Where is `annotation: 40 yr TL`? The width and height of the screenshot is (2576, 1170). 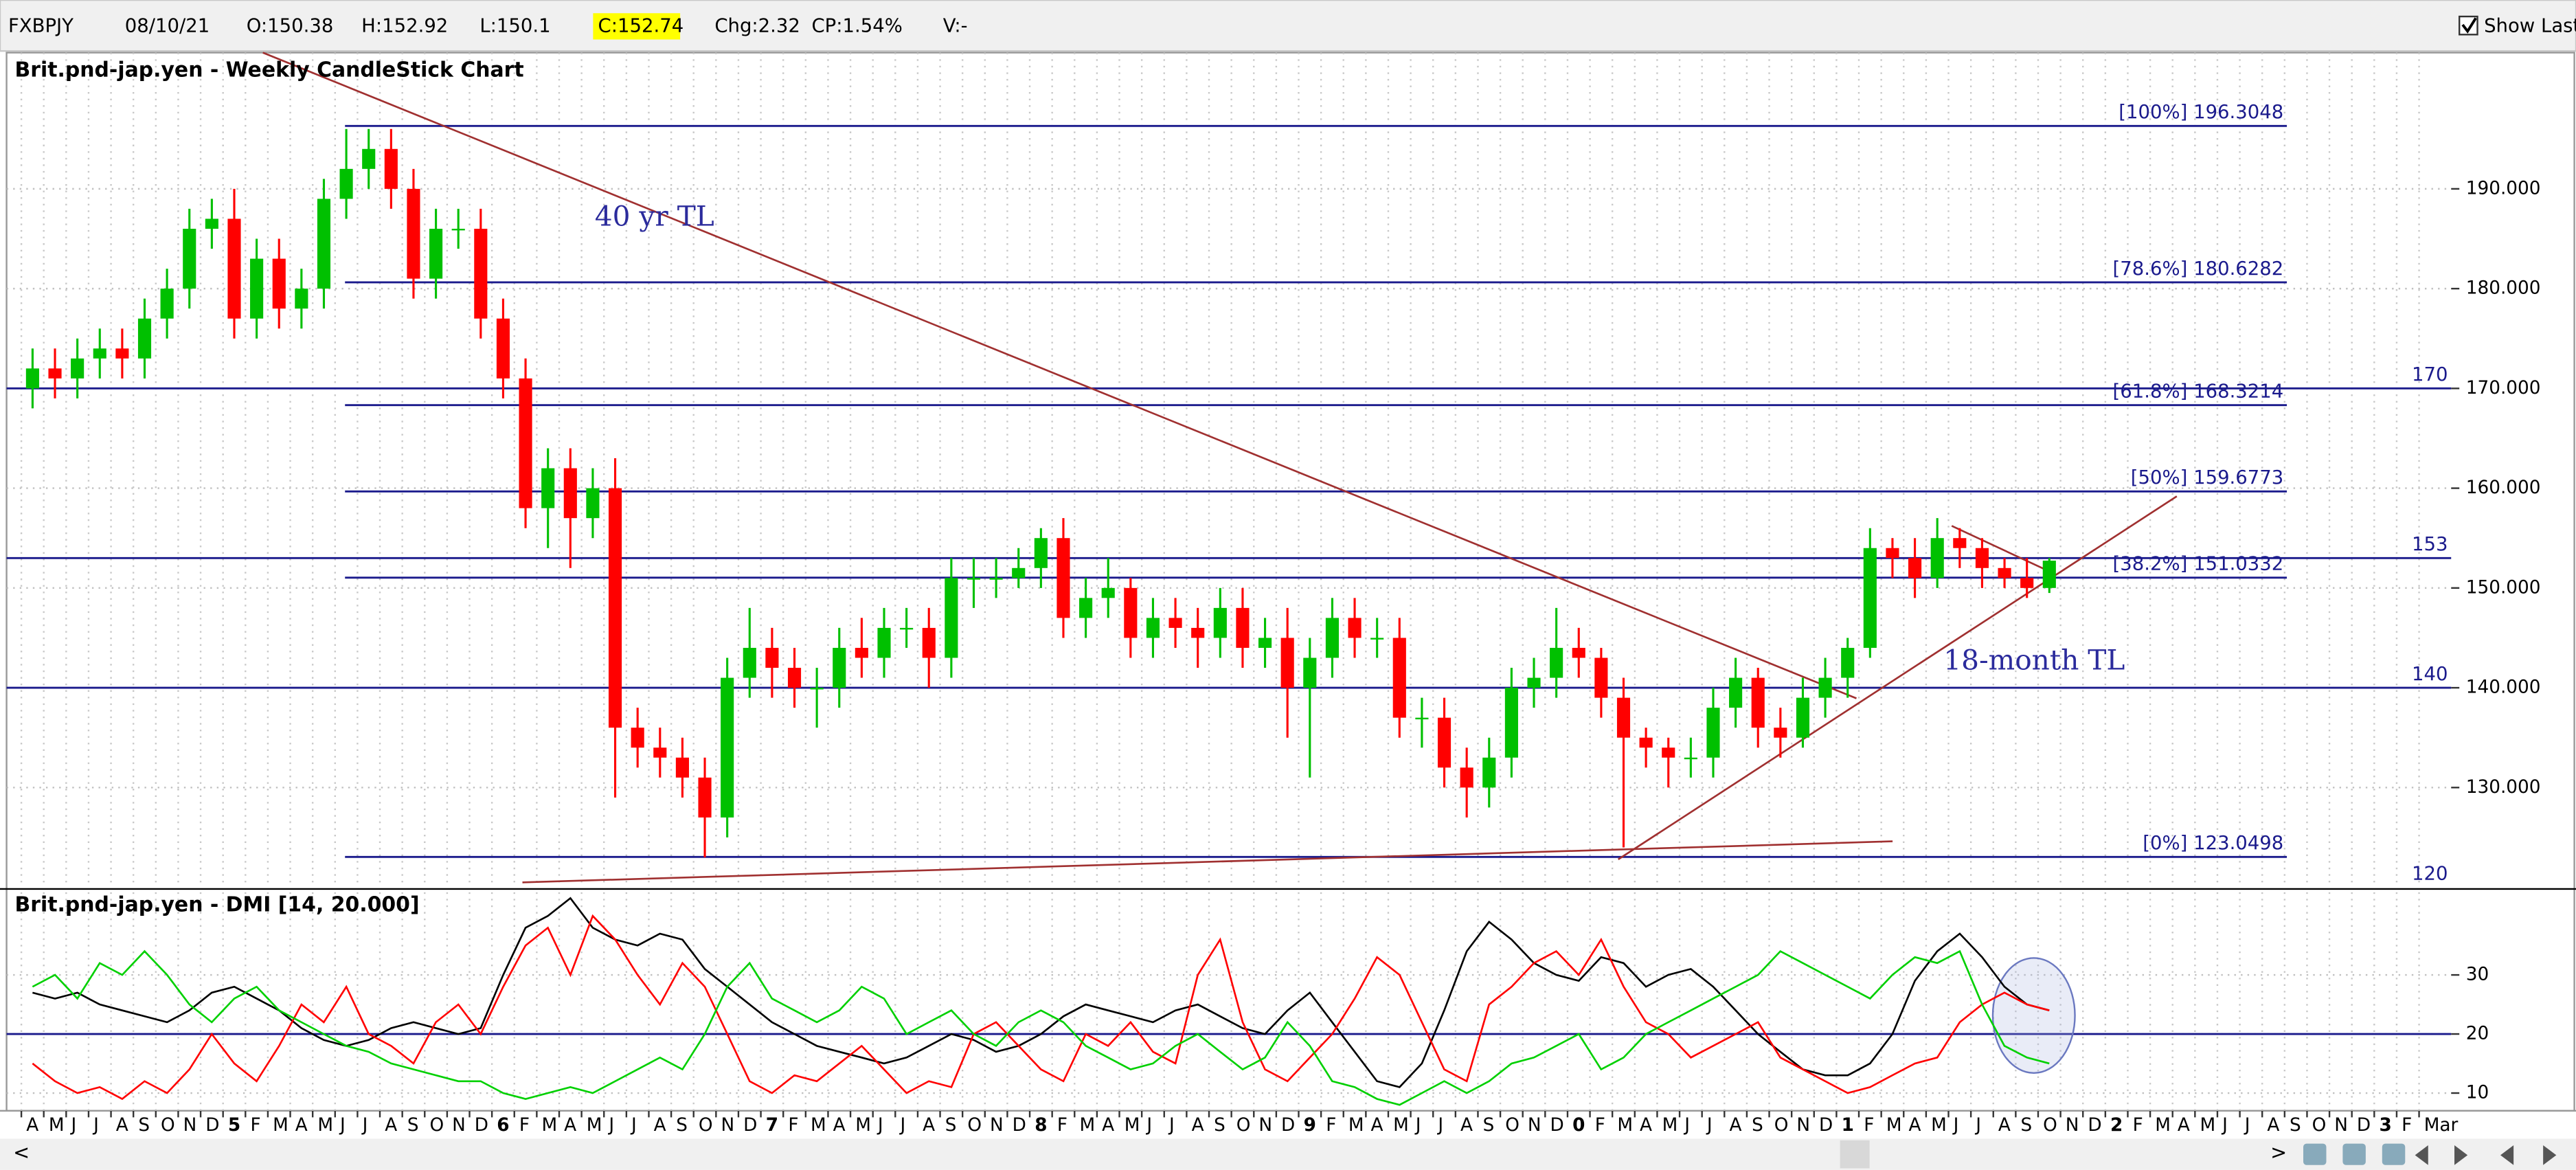
annotation: 40 yr TL is located at coordinates (654, 216).